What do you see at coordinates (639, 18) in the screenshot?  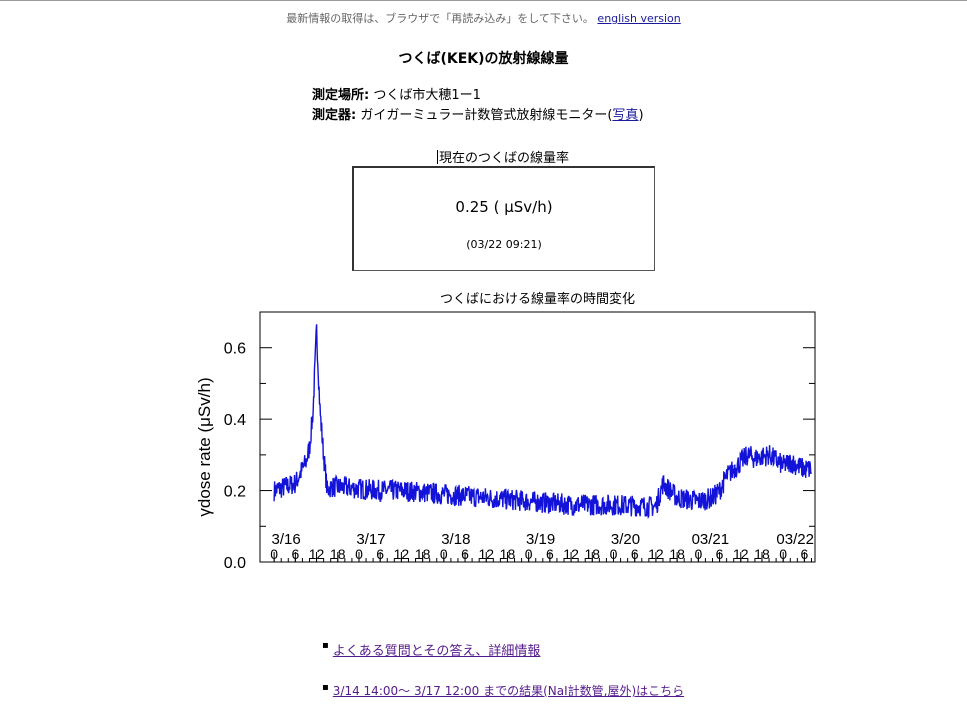 I see `english-version-link: english version` at bounding box center [639, 18].